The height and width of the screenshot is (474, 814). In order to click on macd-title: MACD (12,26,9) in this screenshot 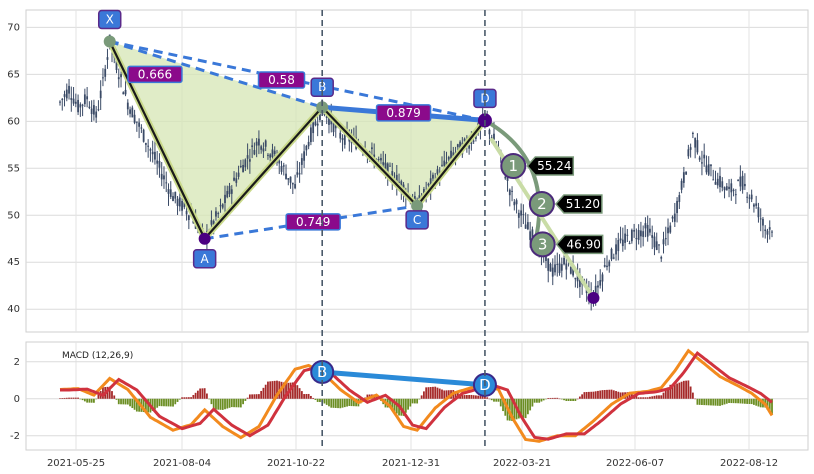, I will do `click(97, 356)`.